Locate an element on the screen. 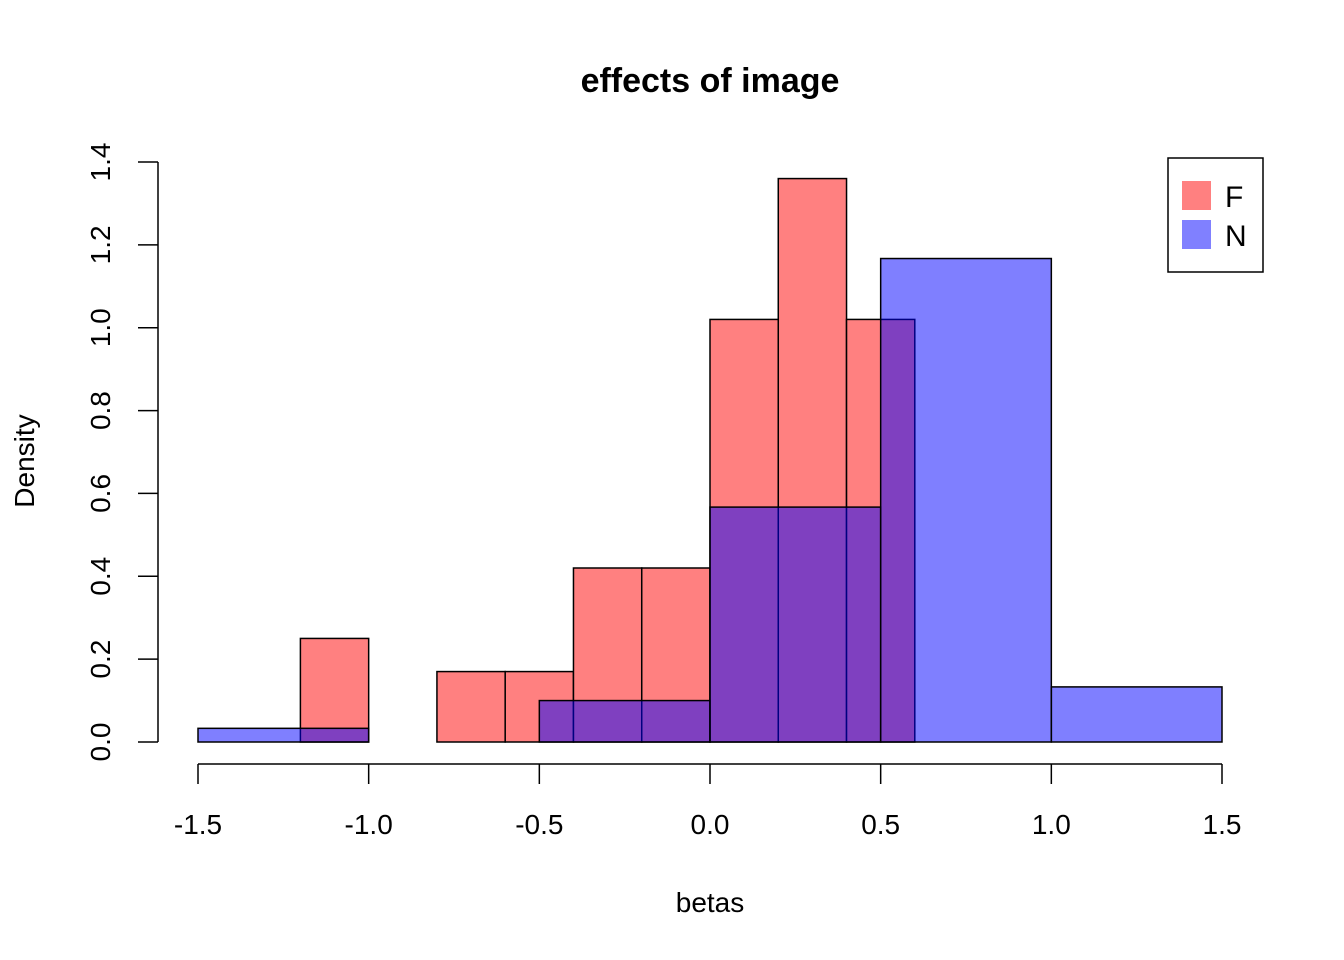 This screenshot has height=960, width=1344. x-tick-label: 0.5 is located at coordinates (880, 824).